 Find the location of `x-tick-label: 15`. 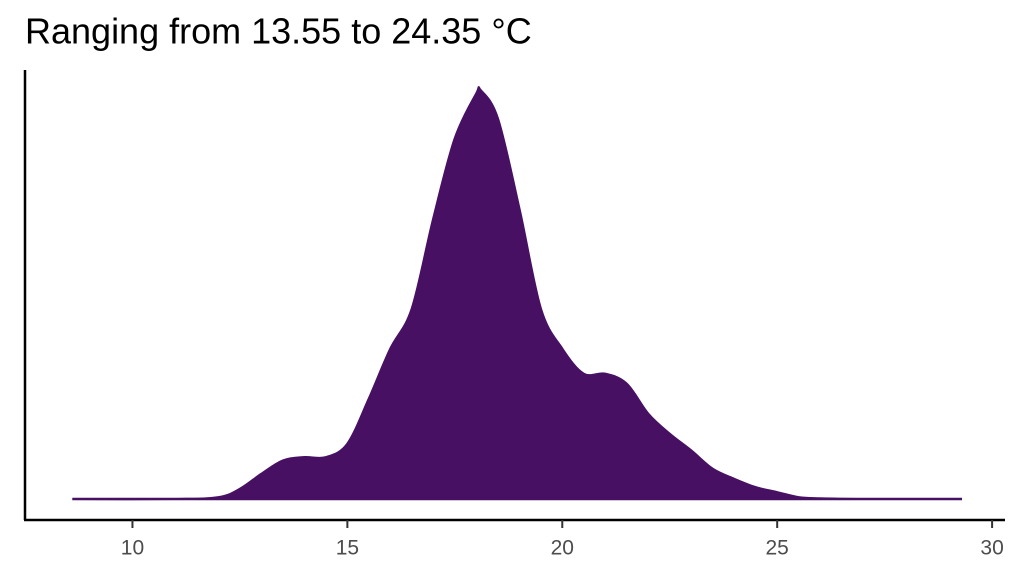

x-tick-label: 15 is located at coordinates (347, 548).